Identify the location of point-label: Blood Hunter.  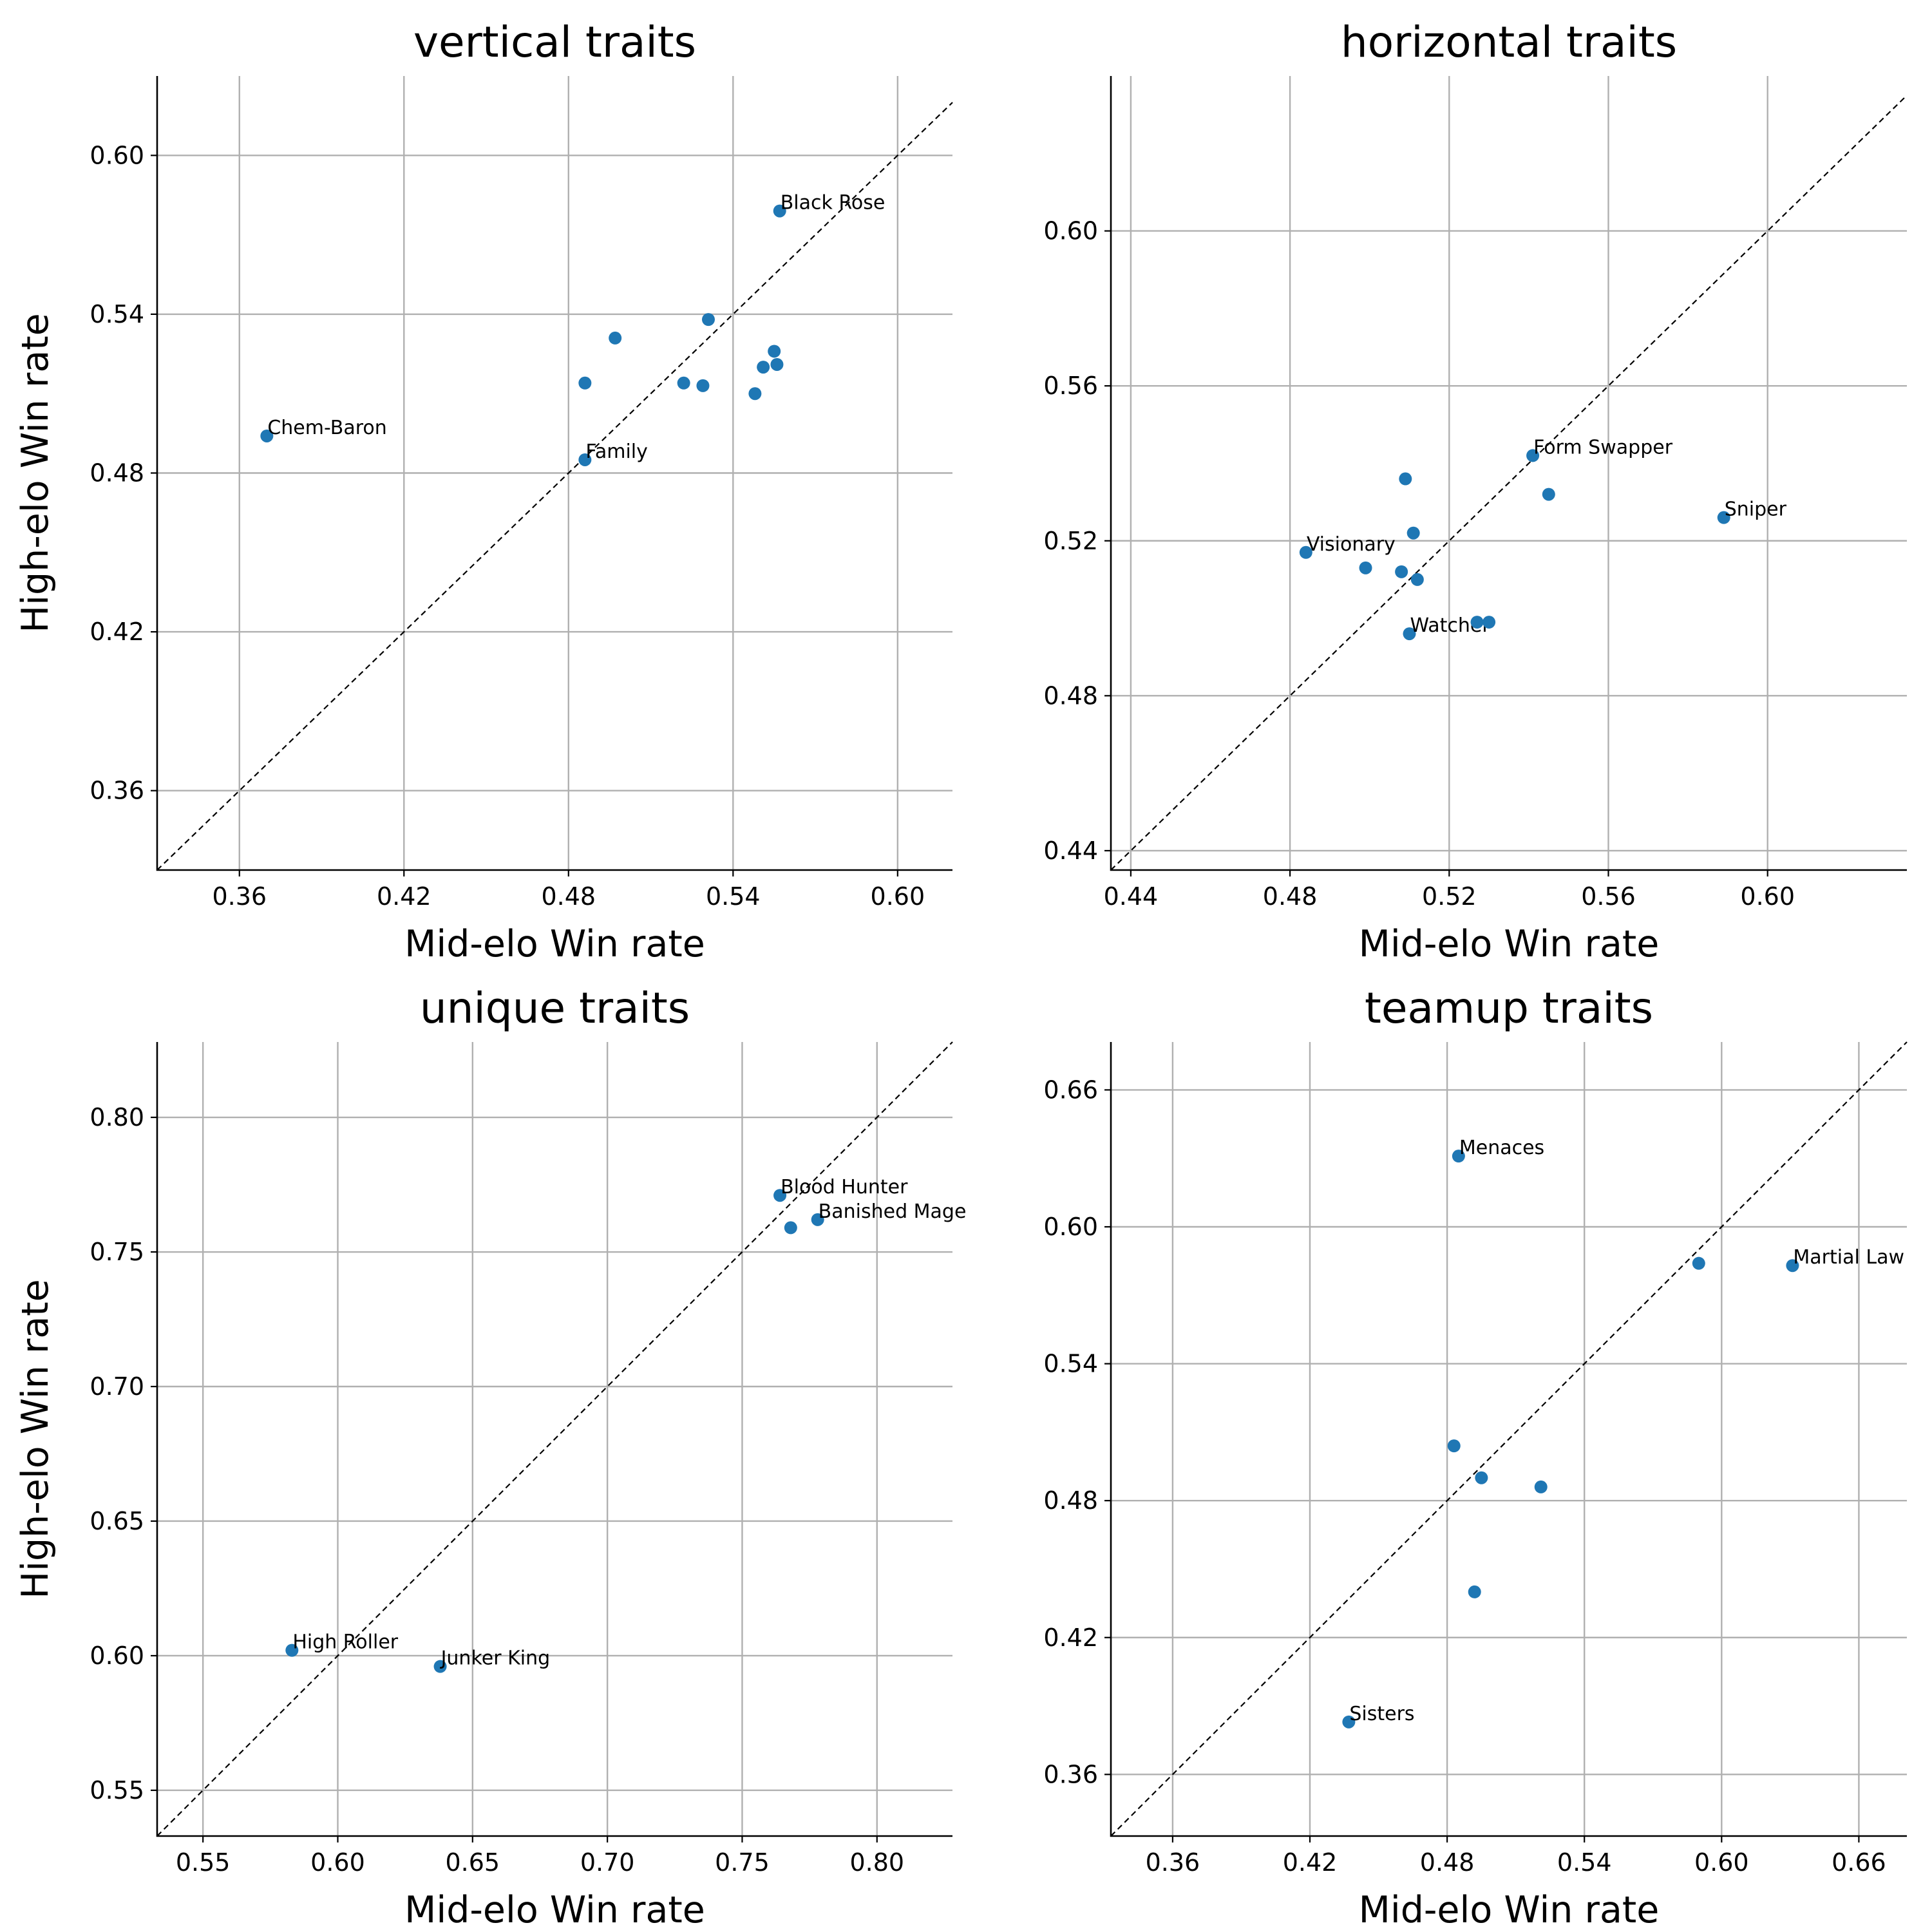
(845, 1187).